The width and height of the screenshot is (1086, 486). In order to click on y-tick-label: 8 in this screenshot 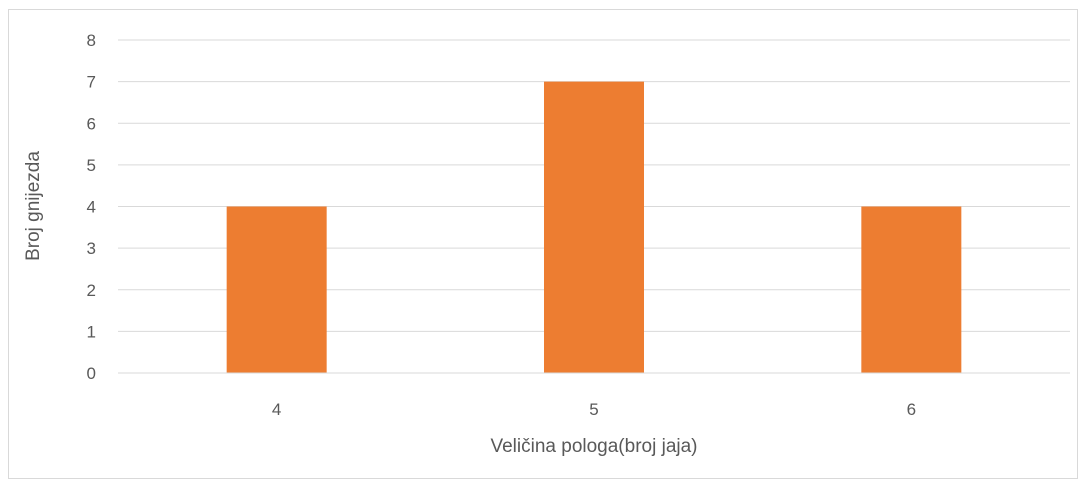, I will do `click(91, 40)`.